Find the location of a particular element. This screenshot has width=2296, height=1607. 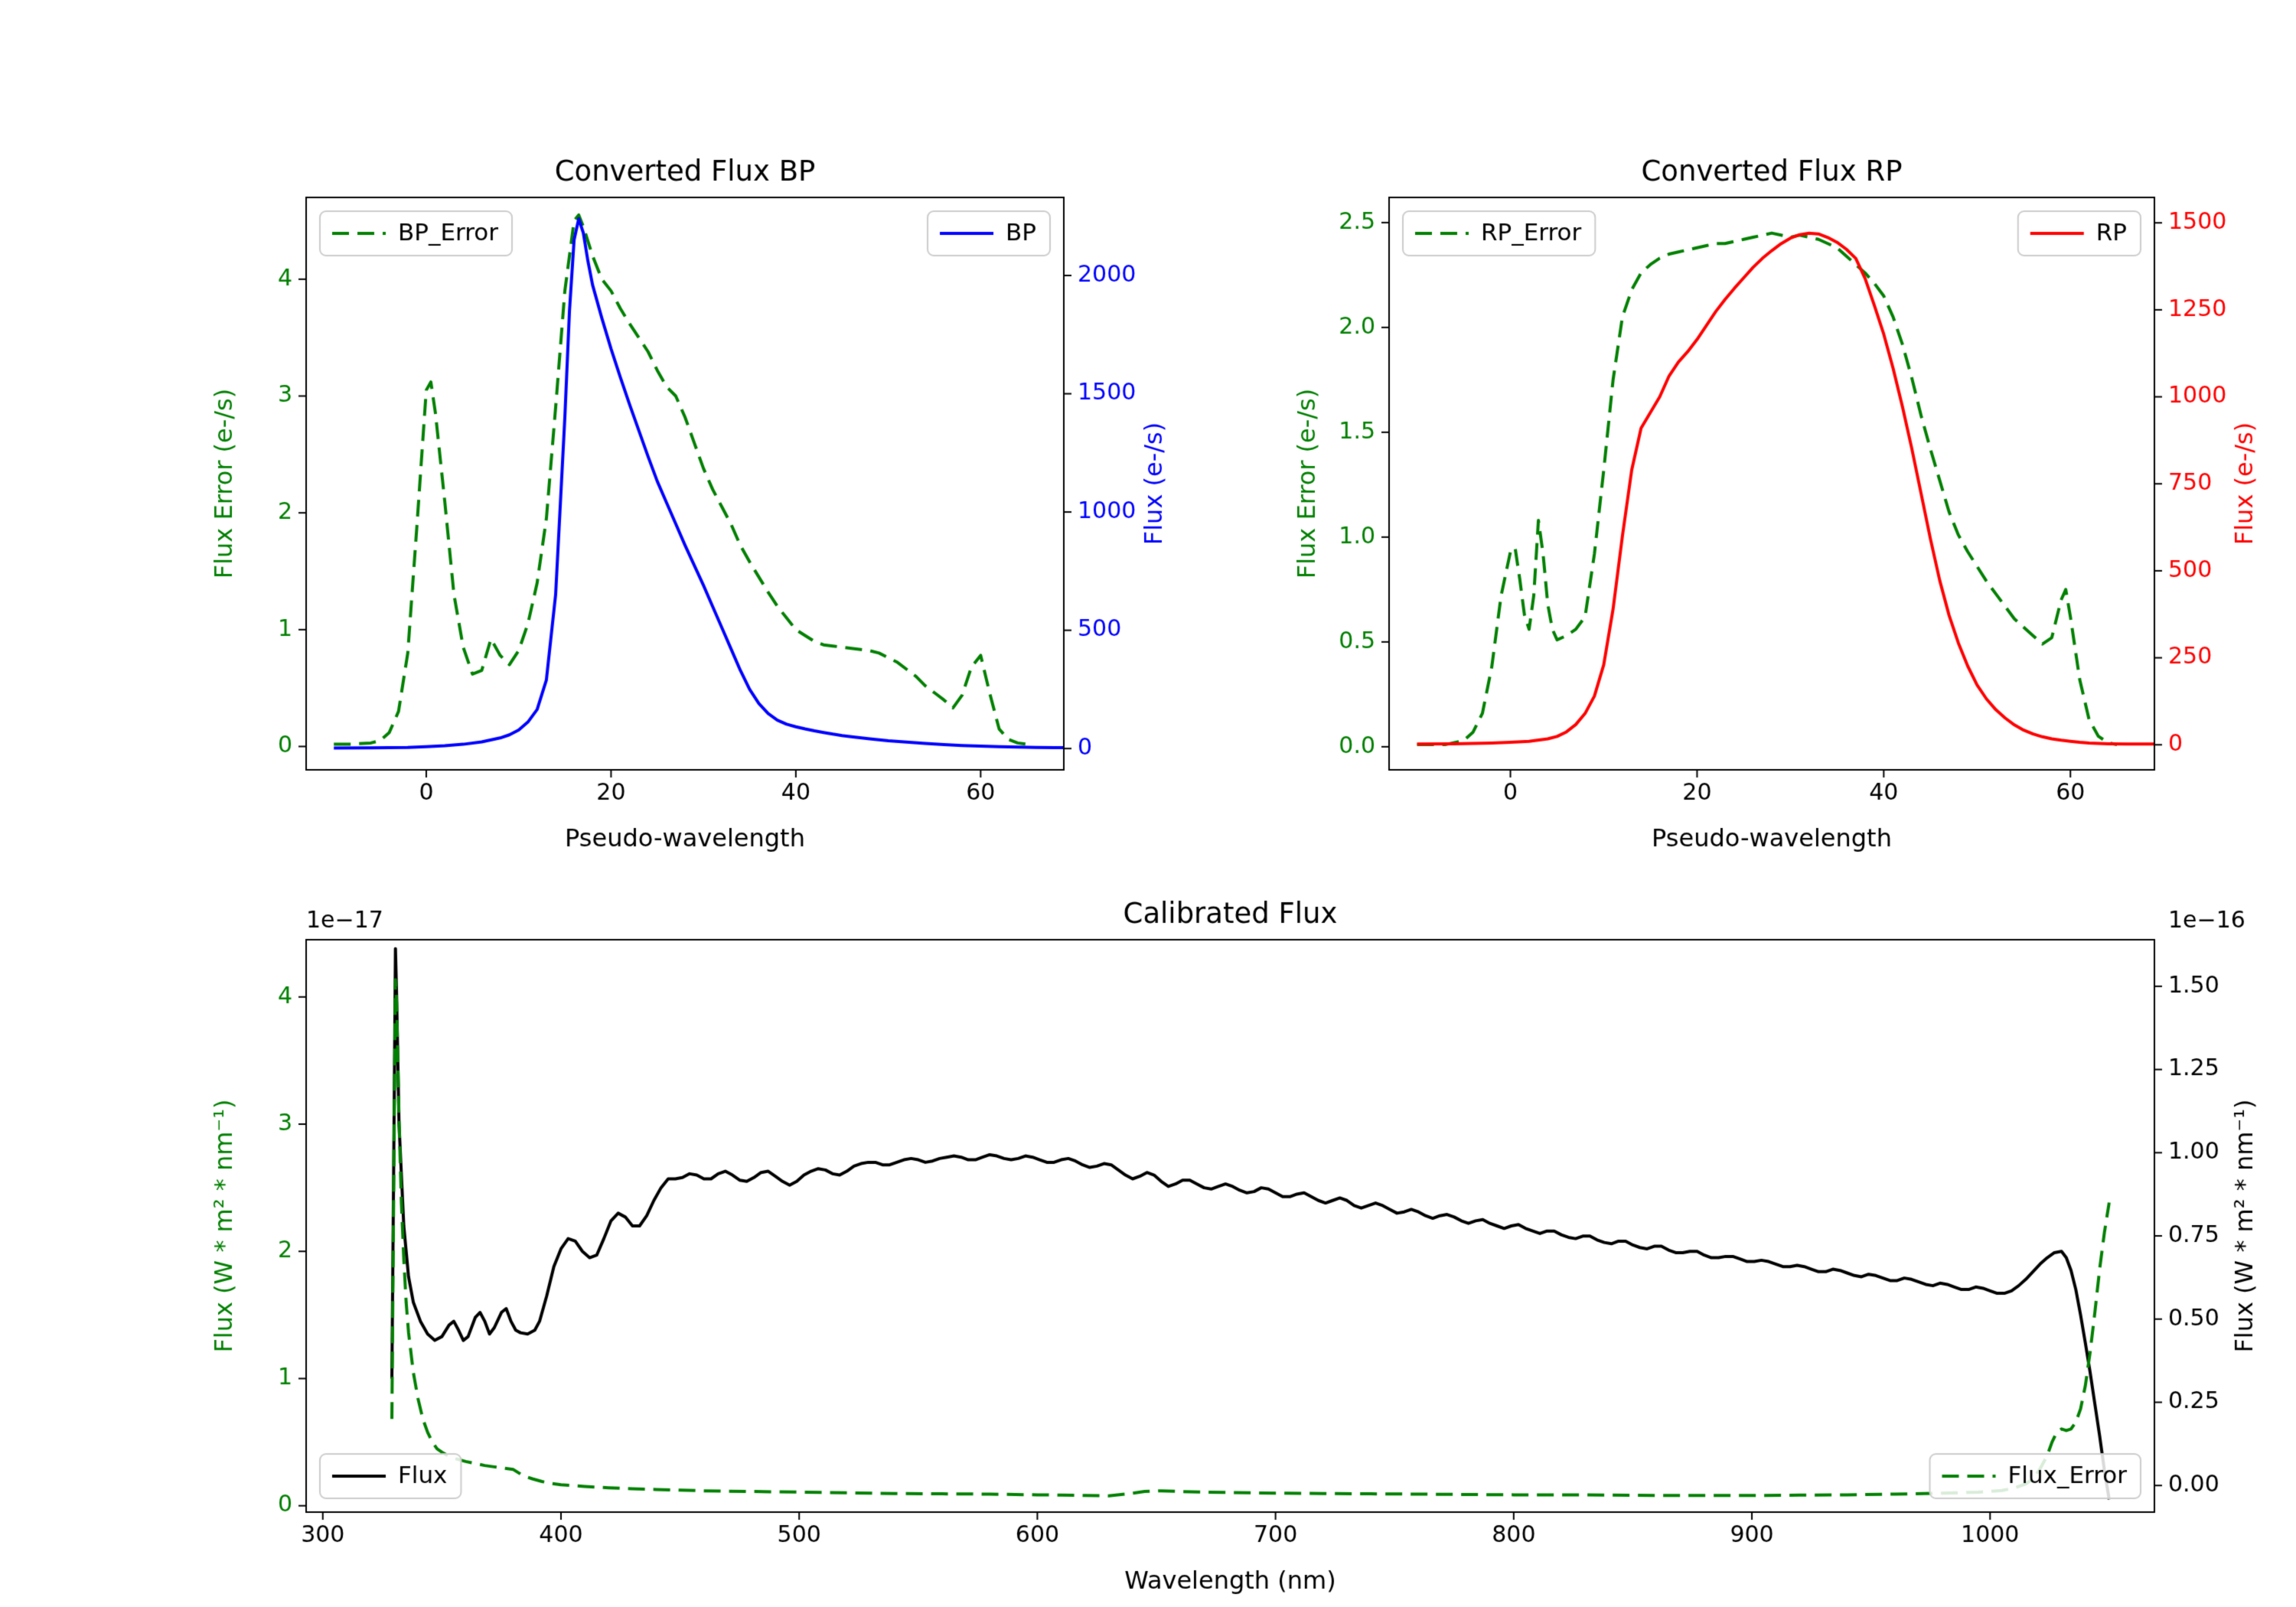

chart-converted-flux-rp is located at coordinates (1771, 483).